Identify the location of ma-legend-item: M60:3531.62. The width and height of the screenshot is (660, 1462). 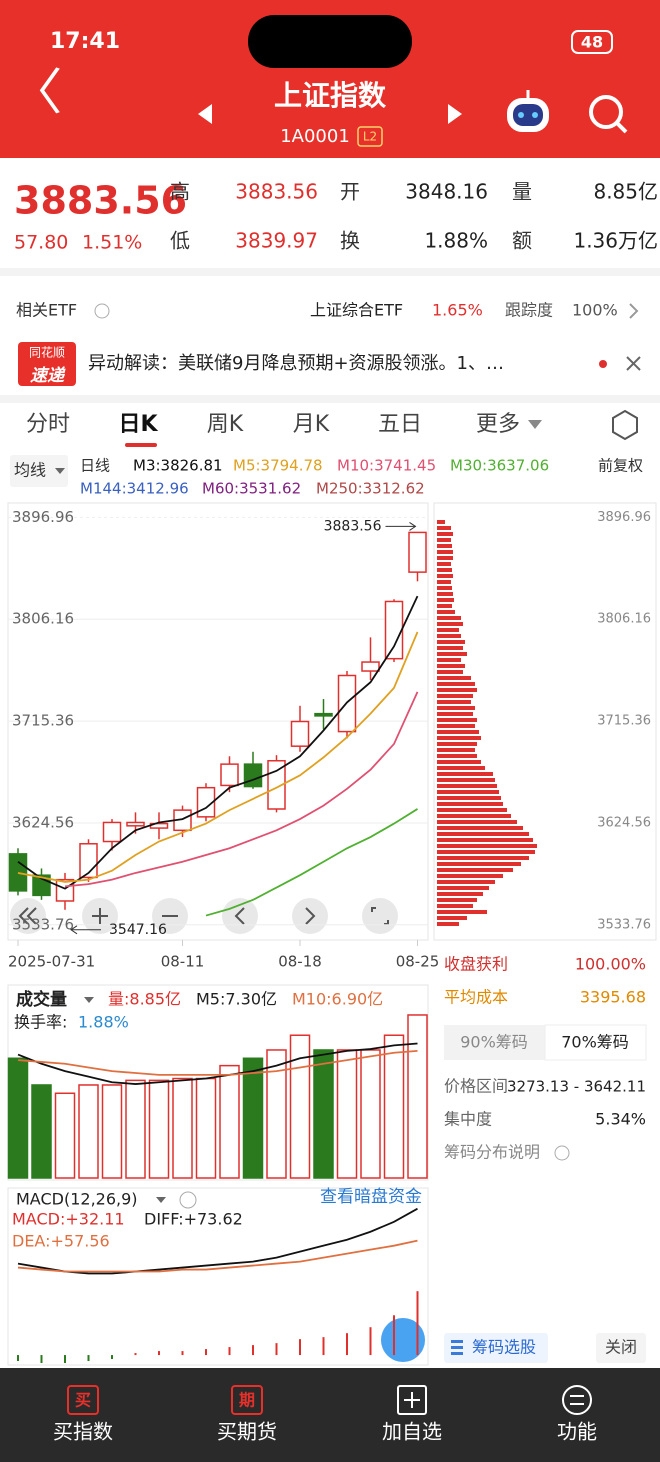
(251, 489).